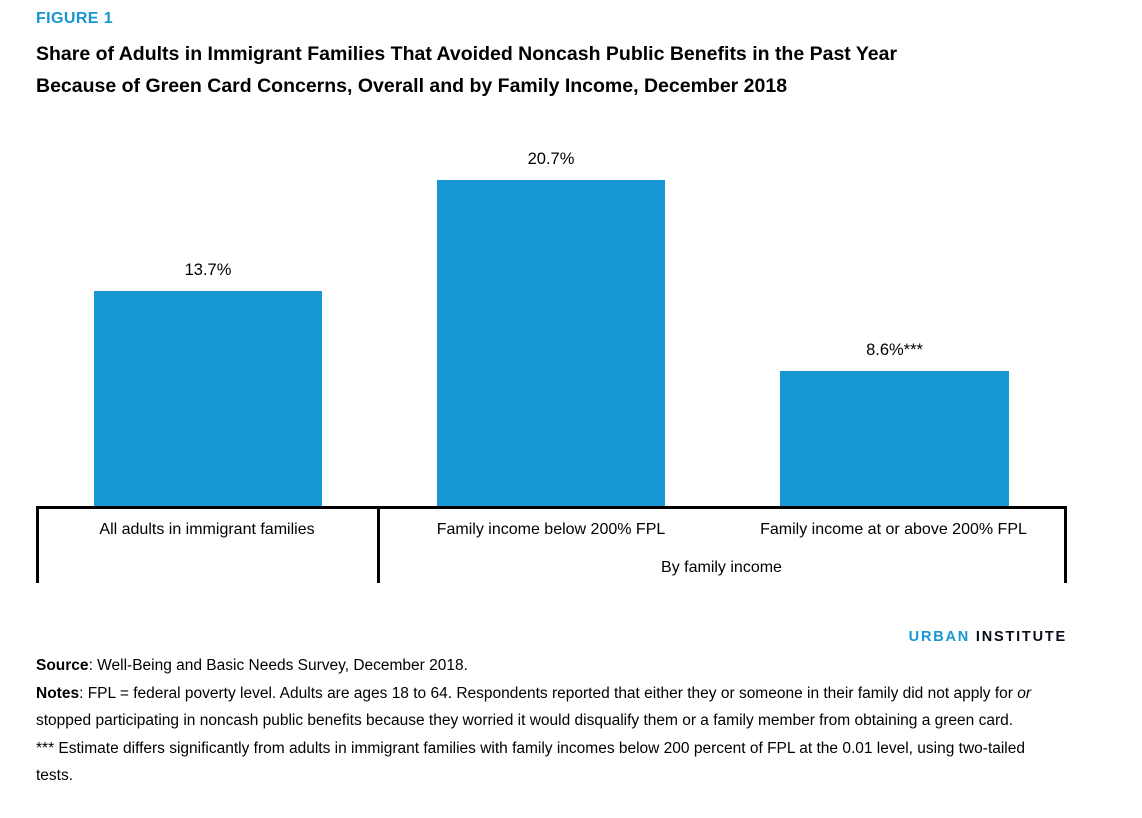 The image size is (1142, 818). What do you see at coordinates (939, 637) in the screenshot?
I see `logo-word-urban: URBAN` at bounding box center [939, 637].